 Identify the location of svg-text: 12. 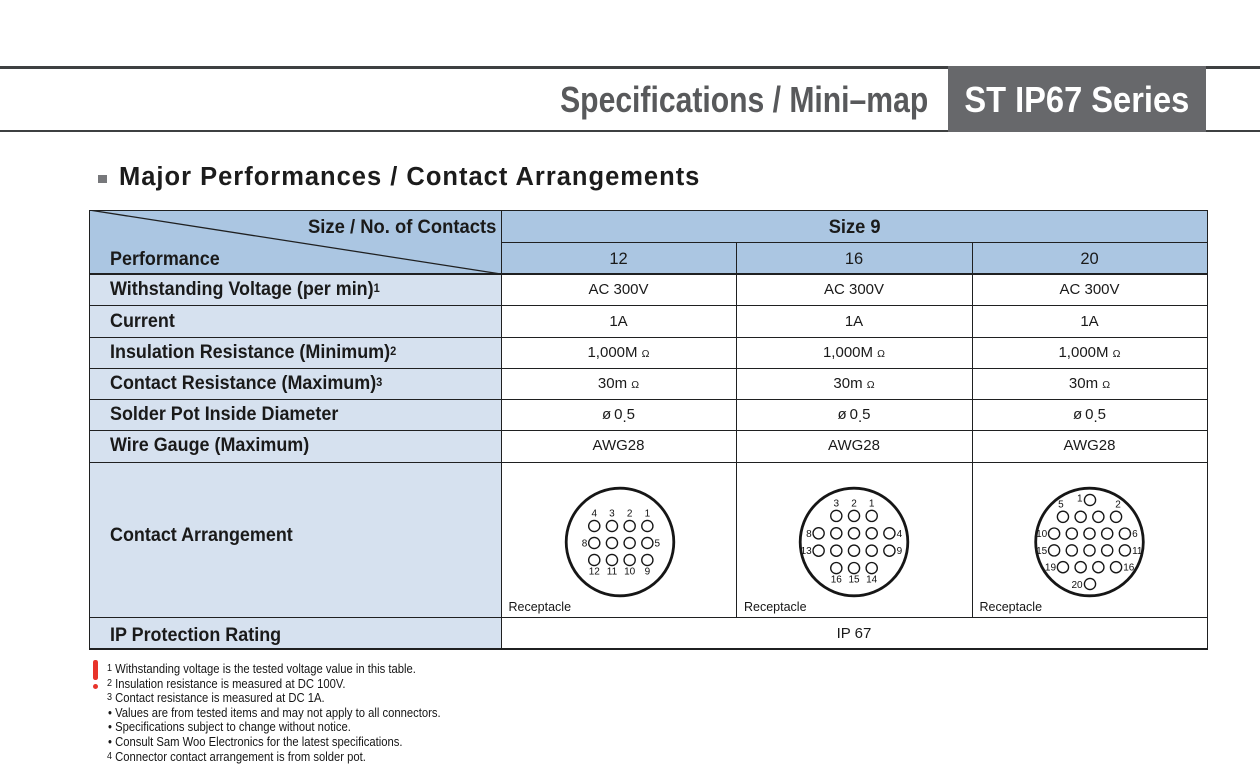
(595, 572).